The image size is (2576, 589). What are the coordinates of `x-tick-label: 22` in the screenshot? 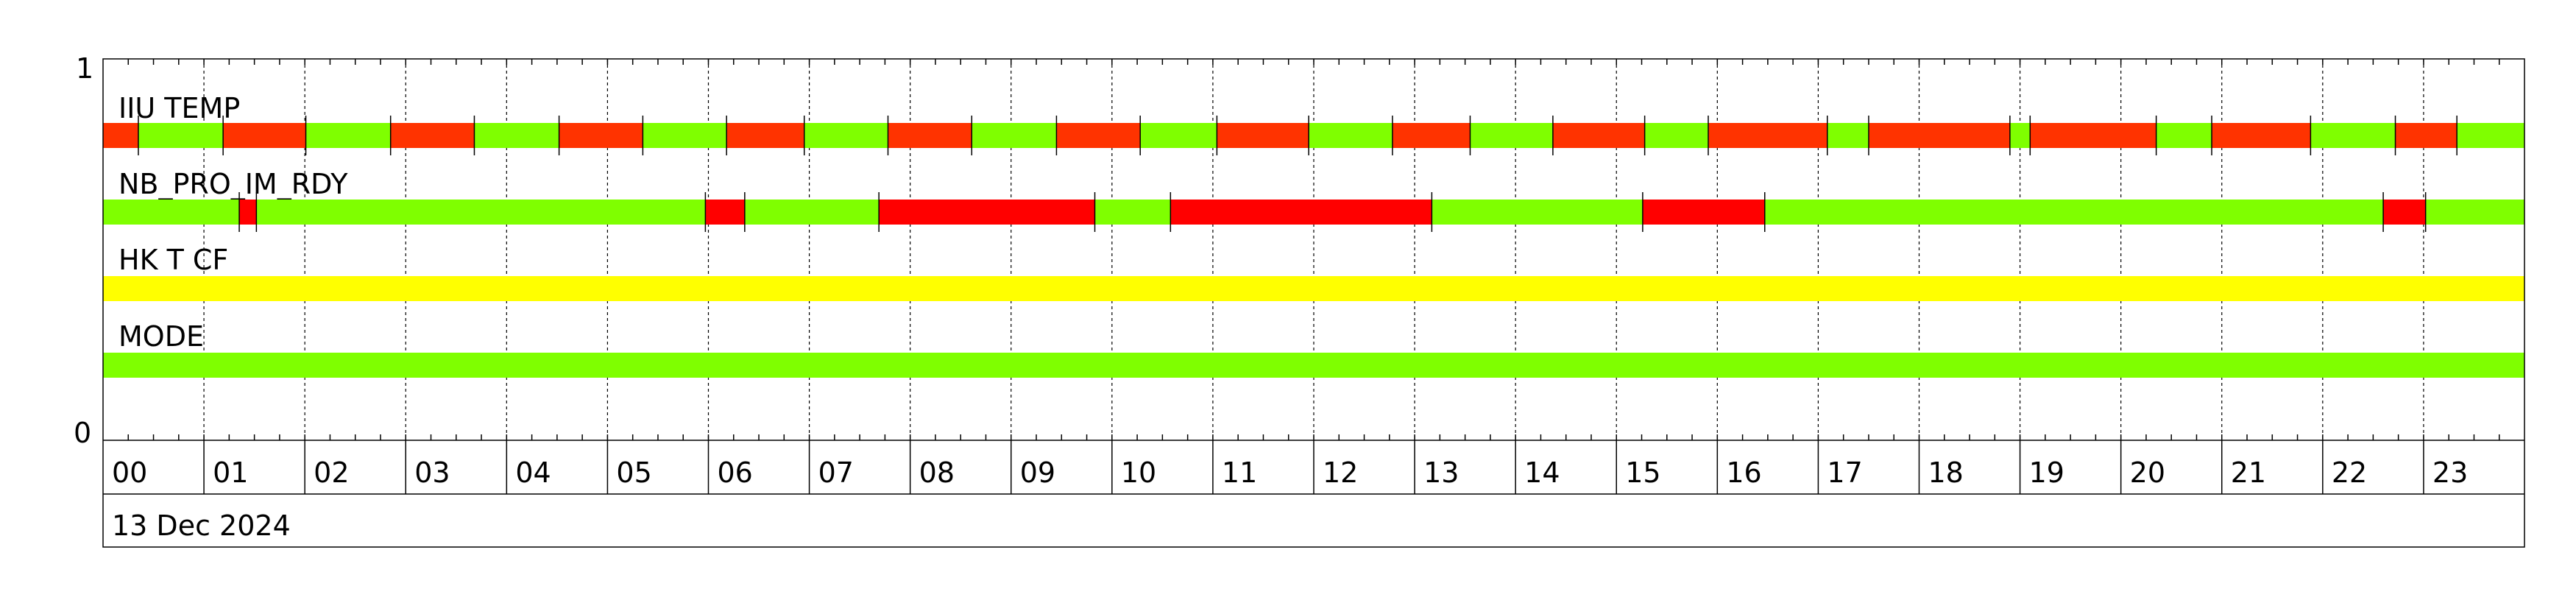 It's located at (2349, 472).